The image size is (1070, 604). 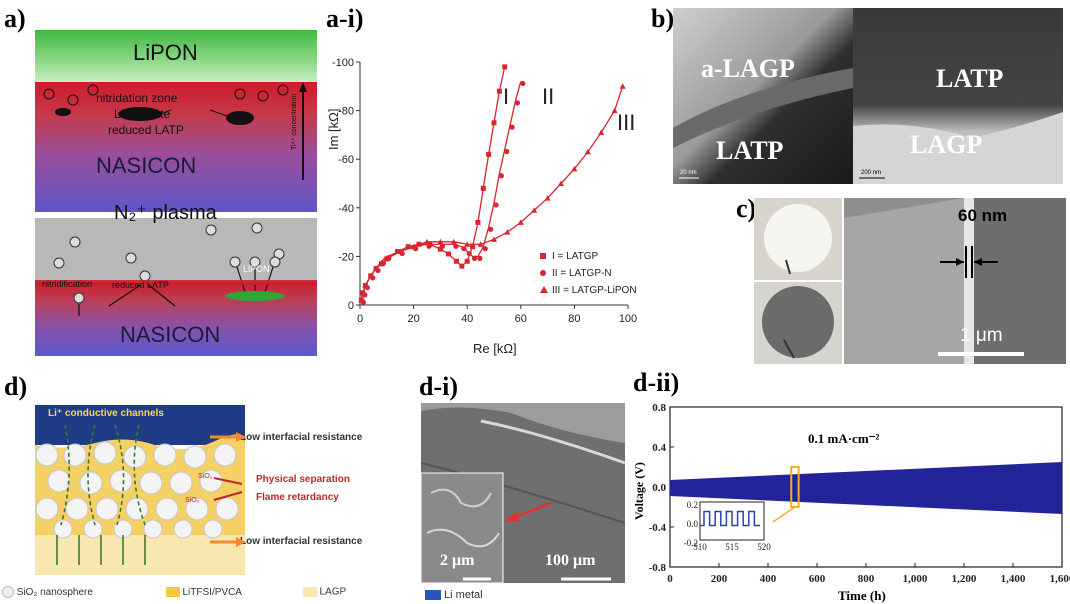 What do you see at coordinates (658, 528) in the screenshot?
I see `voltage-y-tick-label: -0.4` at bounding box center [658, 528].